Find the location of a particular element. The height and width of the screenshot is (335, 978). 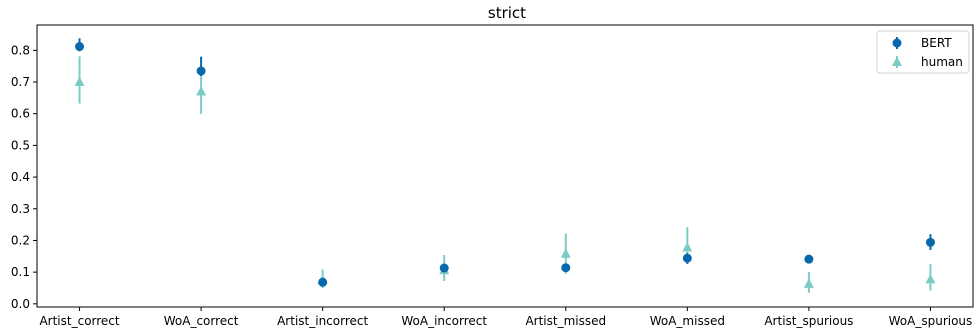

x-tick-label: WoA_spurious is located at coordinates (931, 321).